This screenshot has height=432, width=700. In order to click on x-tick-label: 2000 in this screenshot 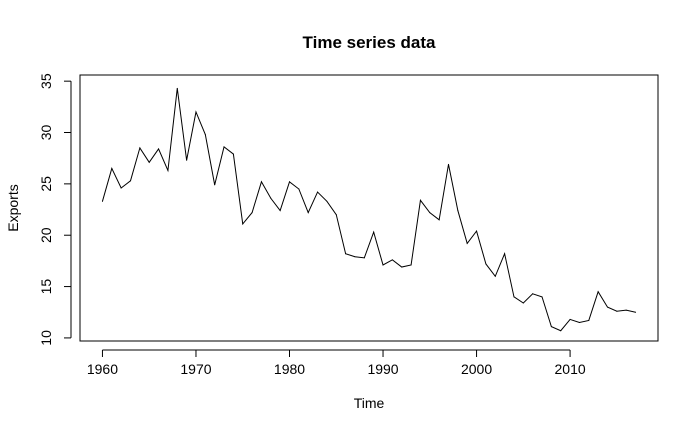, I will do `click(476, 369)`.